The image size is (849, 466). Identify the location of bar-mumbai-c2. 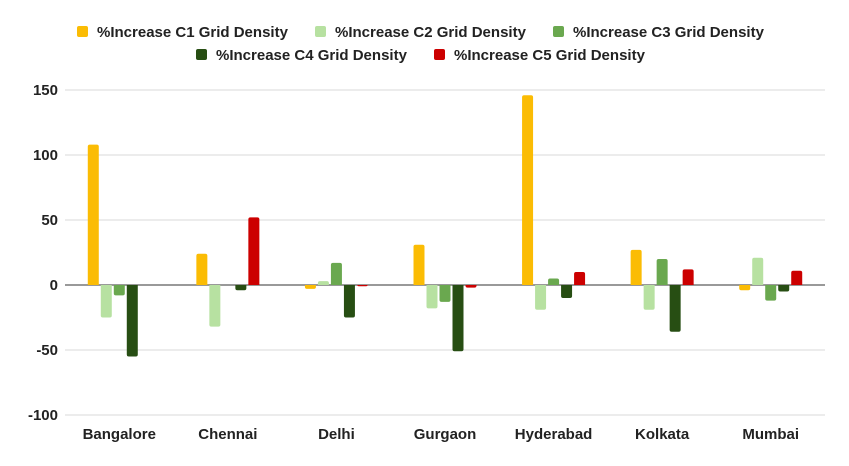
(758, 271).